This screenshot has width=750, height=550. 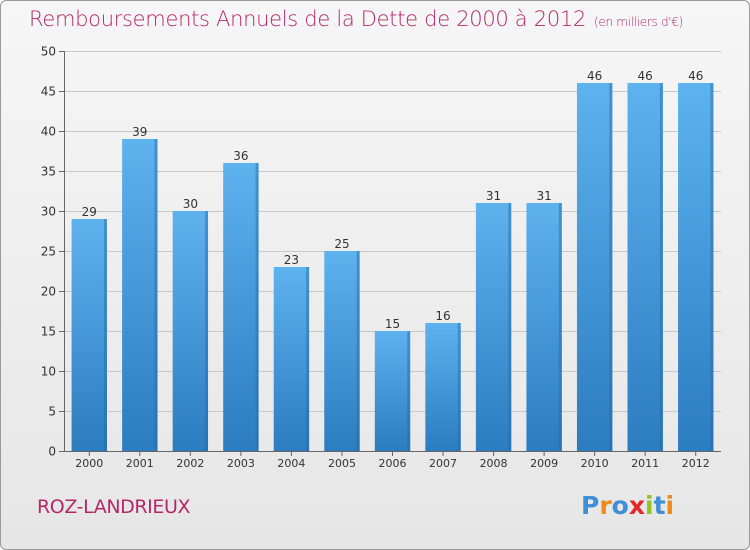 I want to click on x-tick-label: 2007, so click(x=443, y=463).